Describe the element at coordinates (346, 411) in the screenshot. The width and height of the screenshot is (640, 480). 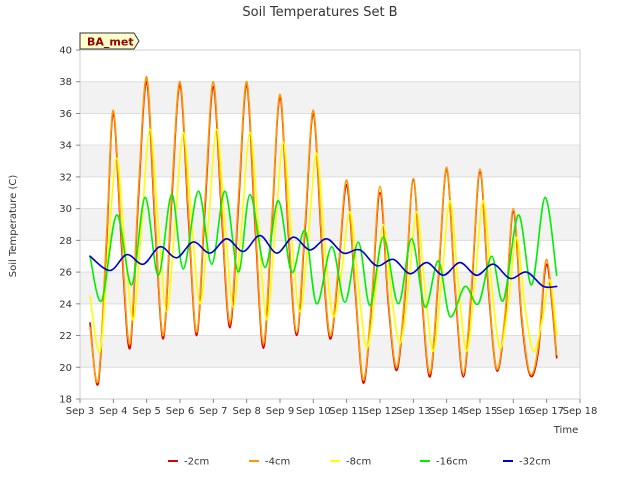
I see `x-tick-label: Sep 11` at that location.